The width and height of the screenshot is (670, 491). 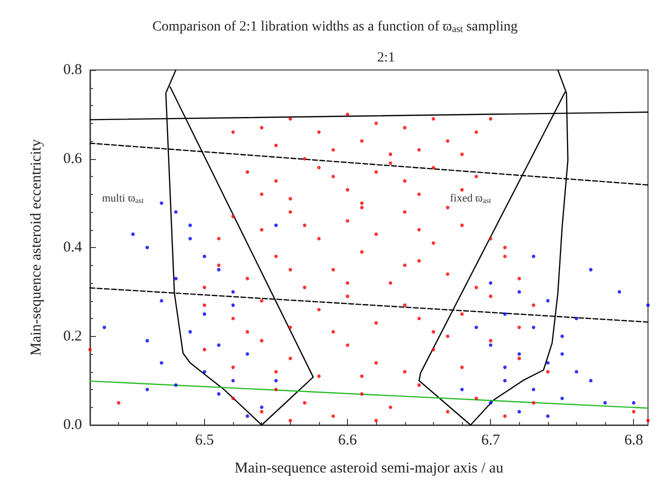 What do you see at coordinates (634, 440) in the screenshot?
I see `x-tick-label: 6.8` at bounding box center [634, 440].